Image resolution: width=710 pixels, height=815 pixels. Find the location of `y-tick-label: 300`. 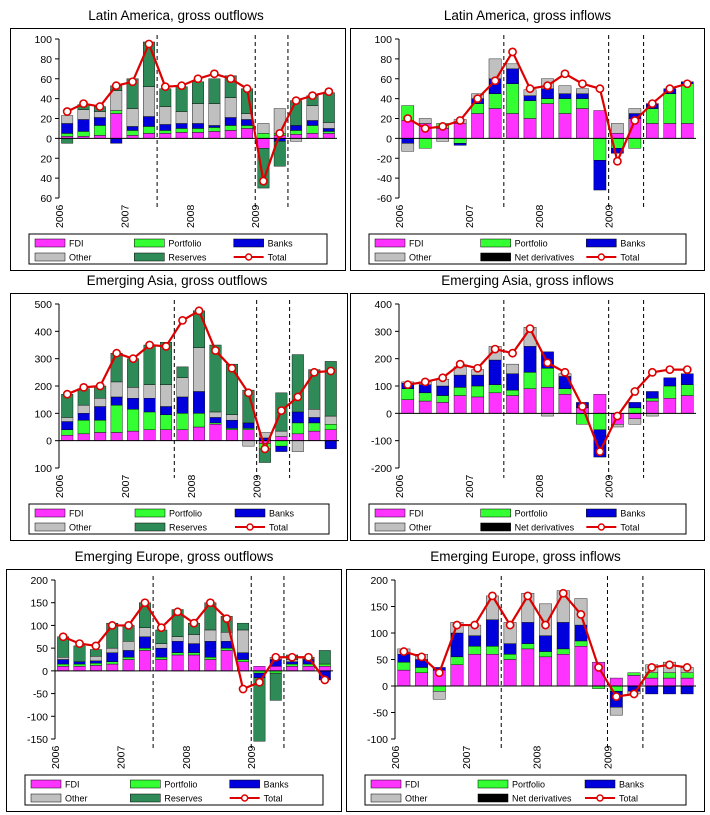

y-tick-label: 300 is located at coordinates (383, 332).